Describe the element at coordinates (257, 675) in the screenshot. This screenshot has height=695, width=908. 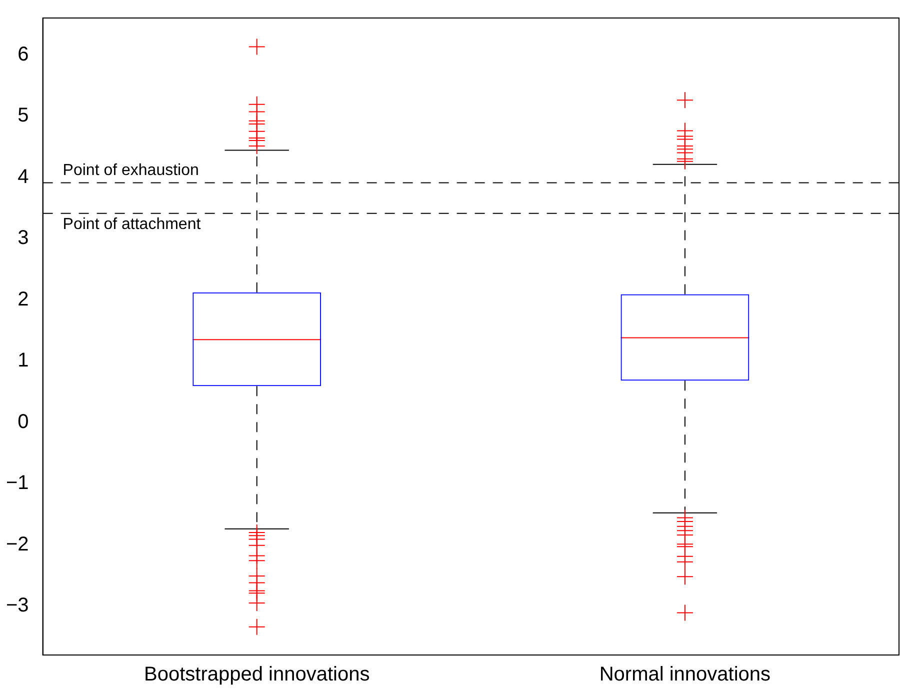
I see `x-tick-label: Bootstrapped innovations` at that location.